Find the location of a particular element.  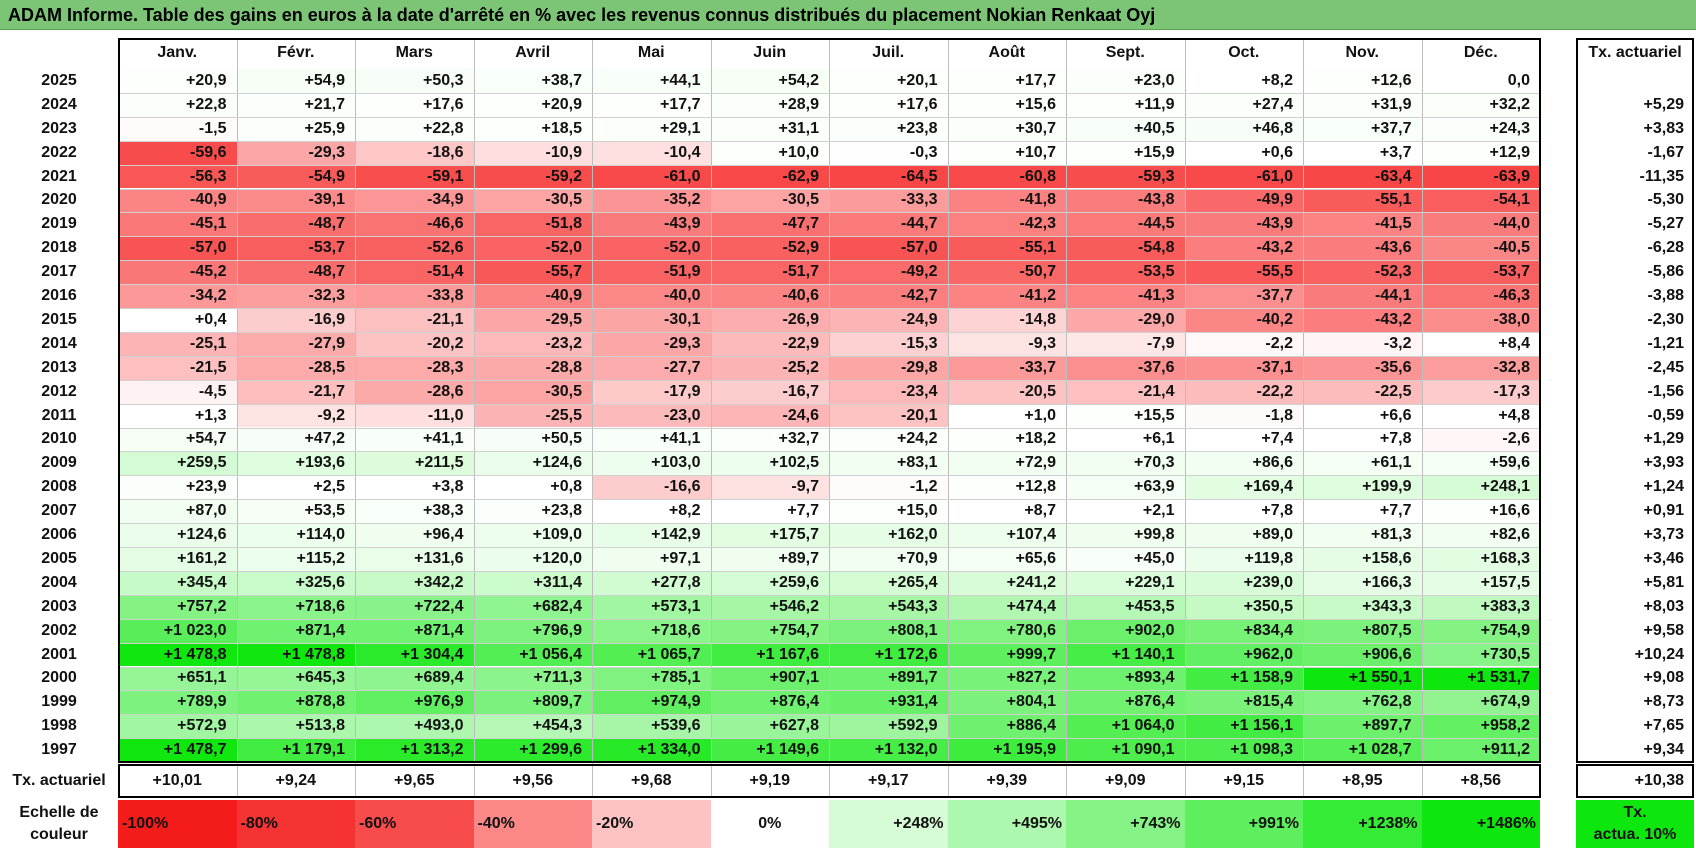

table-cell: +38,3 is located at coordinates (414, 511).